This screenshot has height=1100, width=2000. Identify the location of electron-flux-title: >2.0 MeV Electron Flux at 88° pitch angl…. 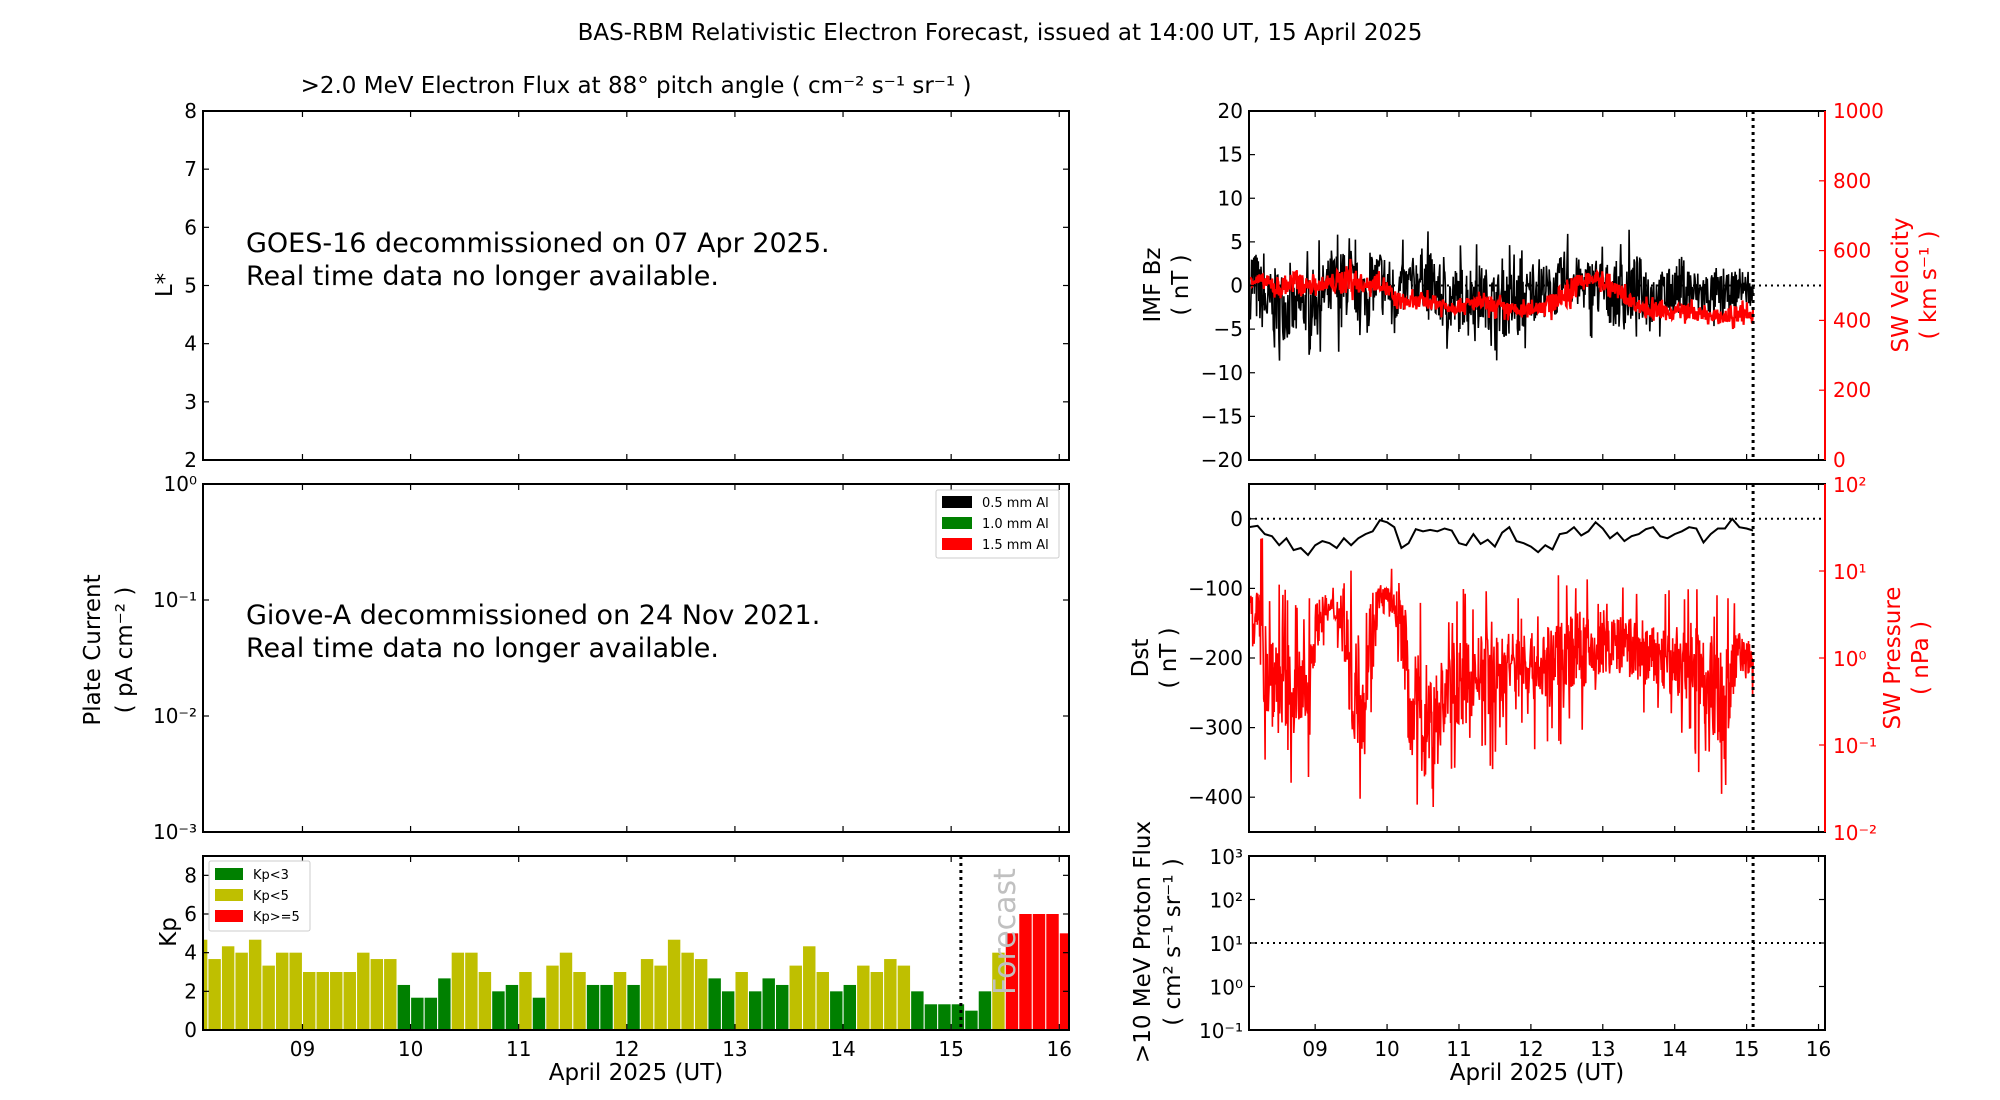
(636, 86).